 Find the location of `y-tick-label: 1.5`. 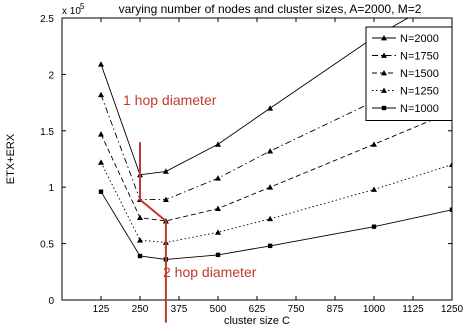

y-tick-label: 1.5 is located at coordinates (47, 132).